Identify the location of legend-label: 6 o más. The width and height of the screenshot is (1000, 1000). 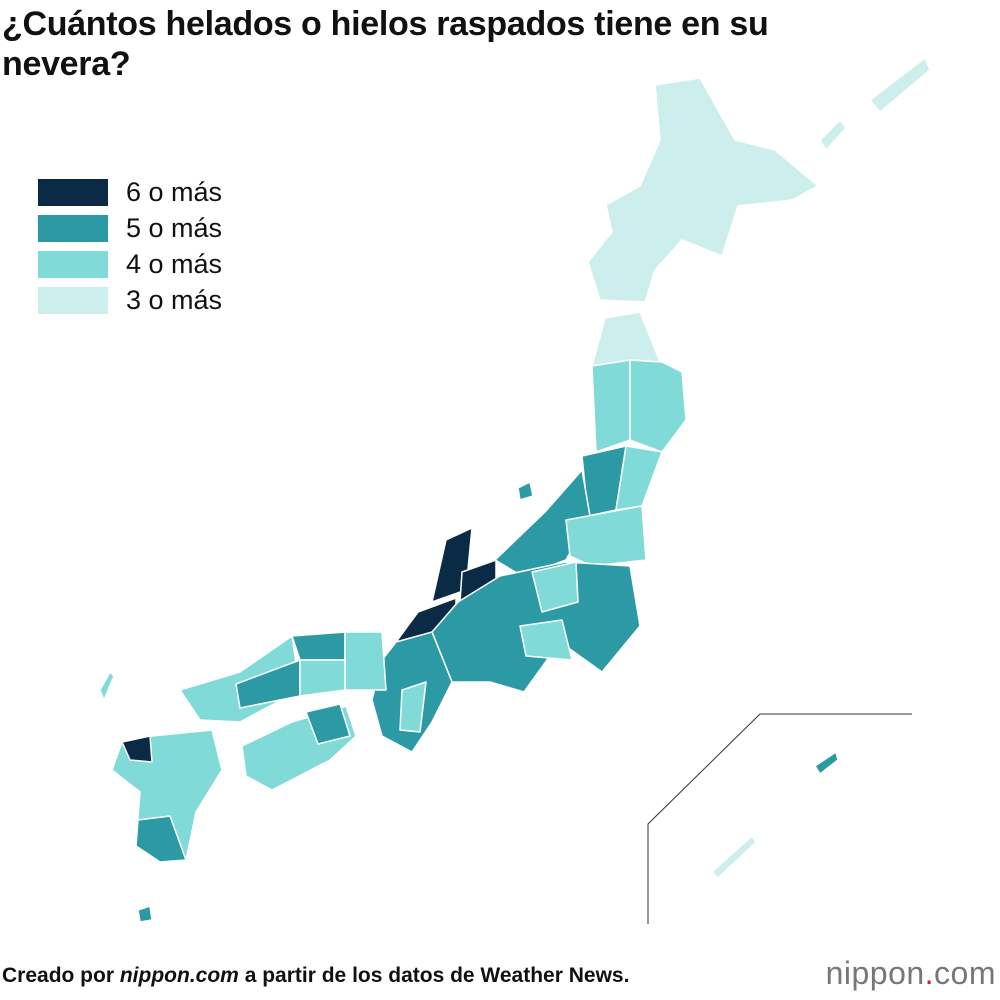
(174, 191).